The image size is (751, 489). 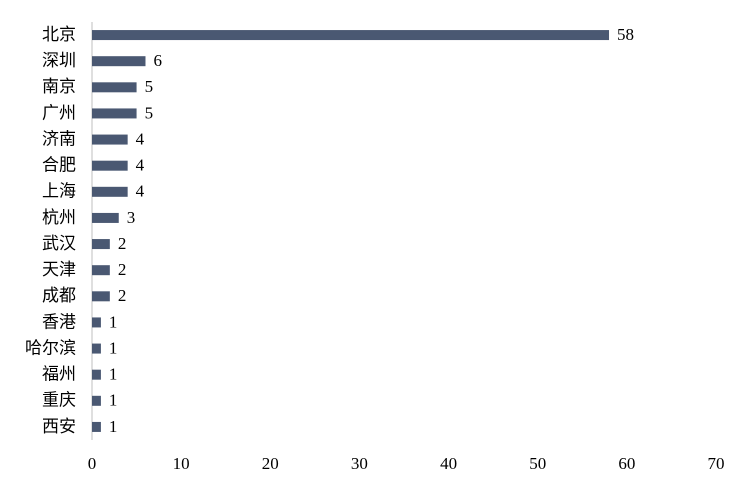 I want to click on x-tick-label: 70, so click(x=716, y=463).